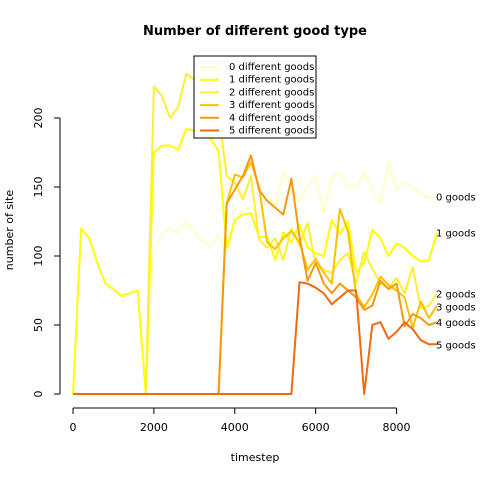  What do you see at coordinates (38, 187) in the screenshot?
I see `y-tick-label: 150` at bounding box center [38, 187].